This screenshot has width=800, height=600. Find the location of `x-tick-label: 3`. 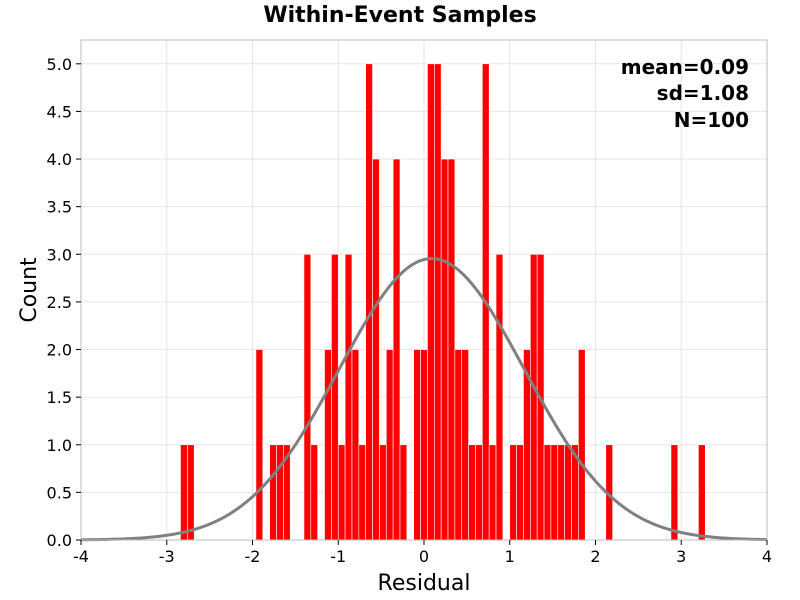

x-tick-label: 3 is located at coordinates (681, 556).